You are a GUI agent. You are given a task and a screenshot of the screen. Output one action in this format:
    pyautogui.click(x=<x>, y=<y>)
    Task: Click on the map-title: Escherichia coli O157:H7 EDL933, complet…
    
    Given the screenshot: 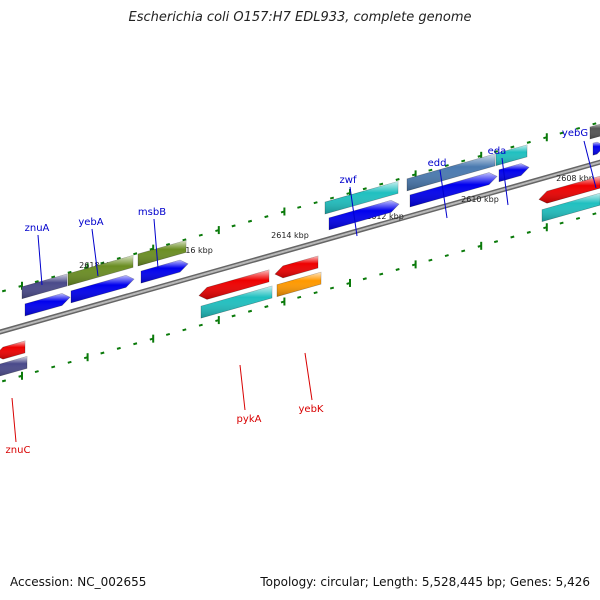 What is the action you would take?
    pyautogui.click(x=300, y=17)
    